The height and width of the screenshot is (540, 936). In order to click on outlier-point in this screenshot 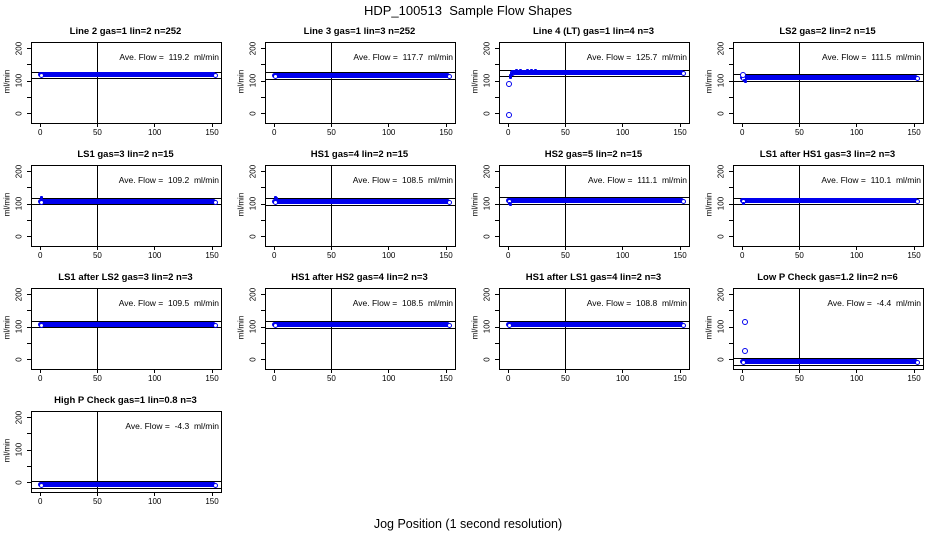, I will do `click(509, 83)`.